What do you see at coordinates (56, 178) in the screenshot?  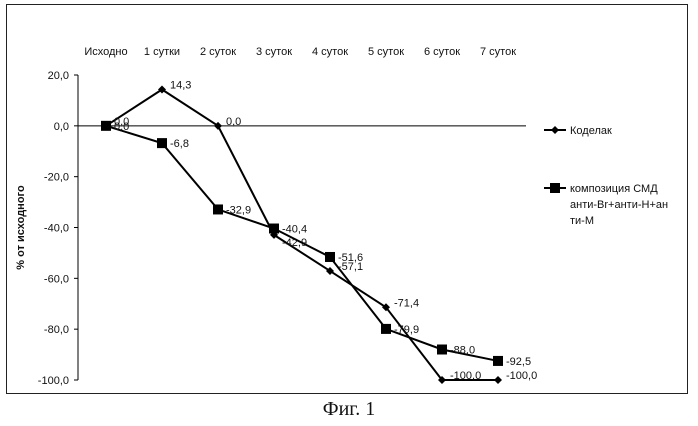 I see `y-tick-label: -20,0` at bounding box center [56, 178].